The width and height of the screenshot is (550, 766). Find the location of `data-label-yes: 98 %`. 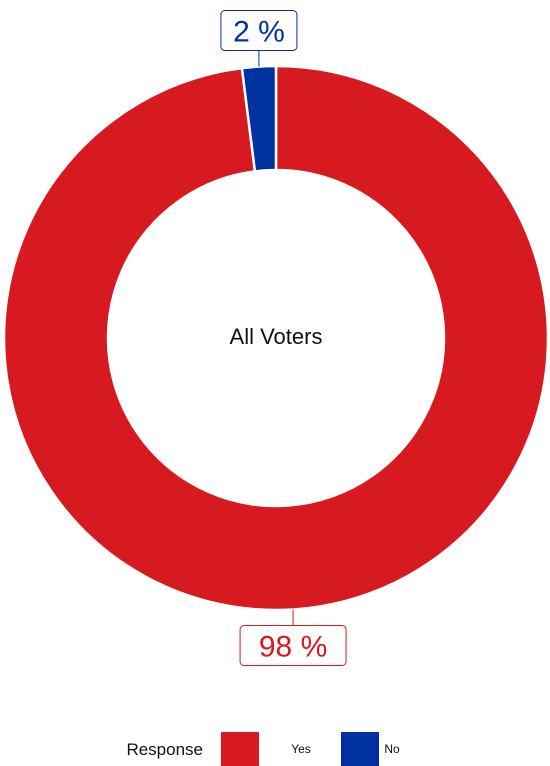

data-label-yes: 98 % is located at coordinates (293, 645).